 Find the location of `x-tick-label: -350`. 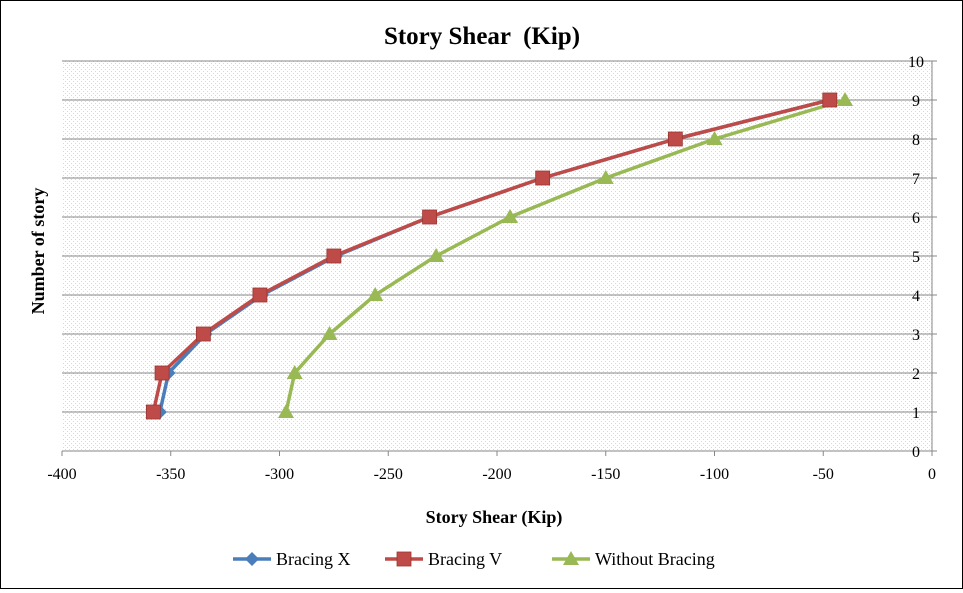

x-tick-label: -350 is located at coordinates (170, 474).